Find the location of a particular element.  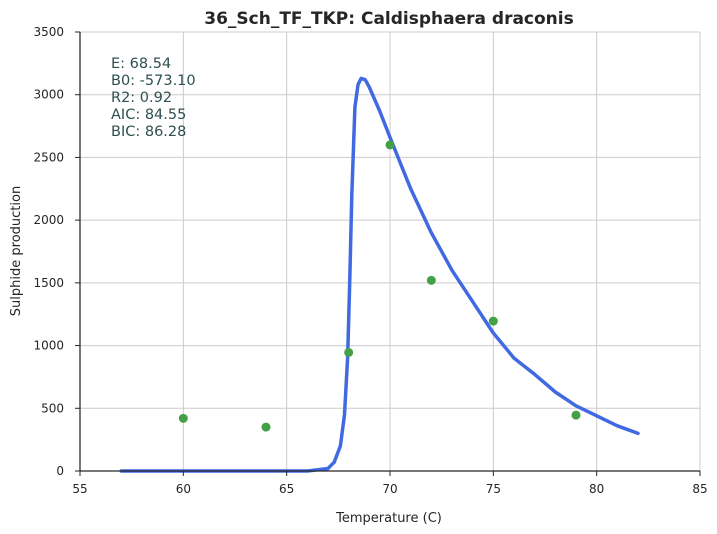

x-tick-label: 70 is located at coordinates (389, 489).